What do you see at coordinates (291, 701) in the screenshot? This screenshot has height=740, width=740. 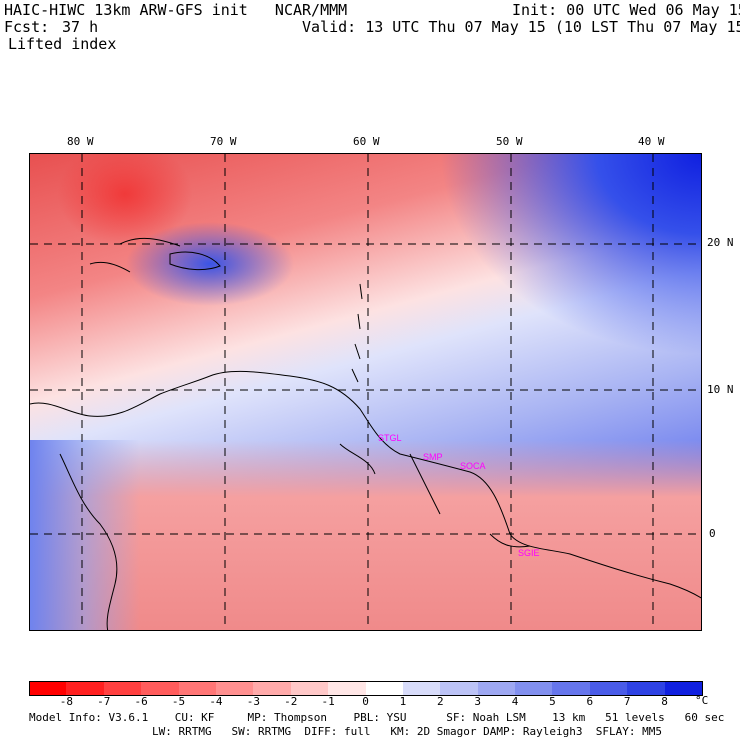 I see `colorbar-label: -2` at bounding box center [291, 701].